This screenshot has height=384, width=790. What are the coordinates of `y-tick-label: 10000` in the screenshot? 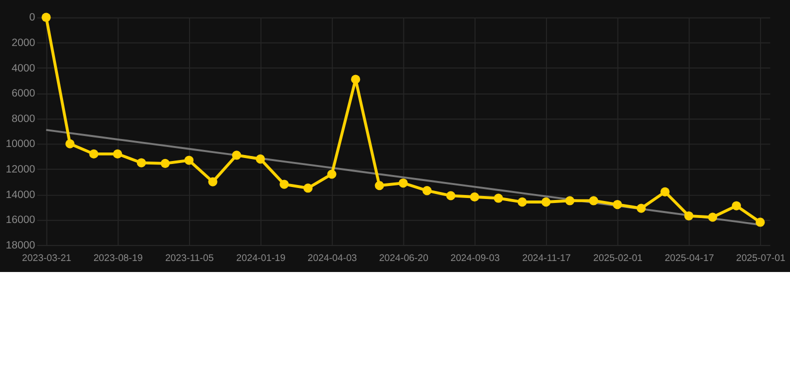 It's located at (21, 144).